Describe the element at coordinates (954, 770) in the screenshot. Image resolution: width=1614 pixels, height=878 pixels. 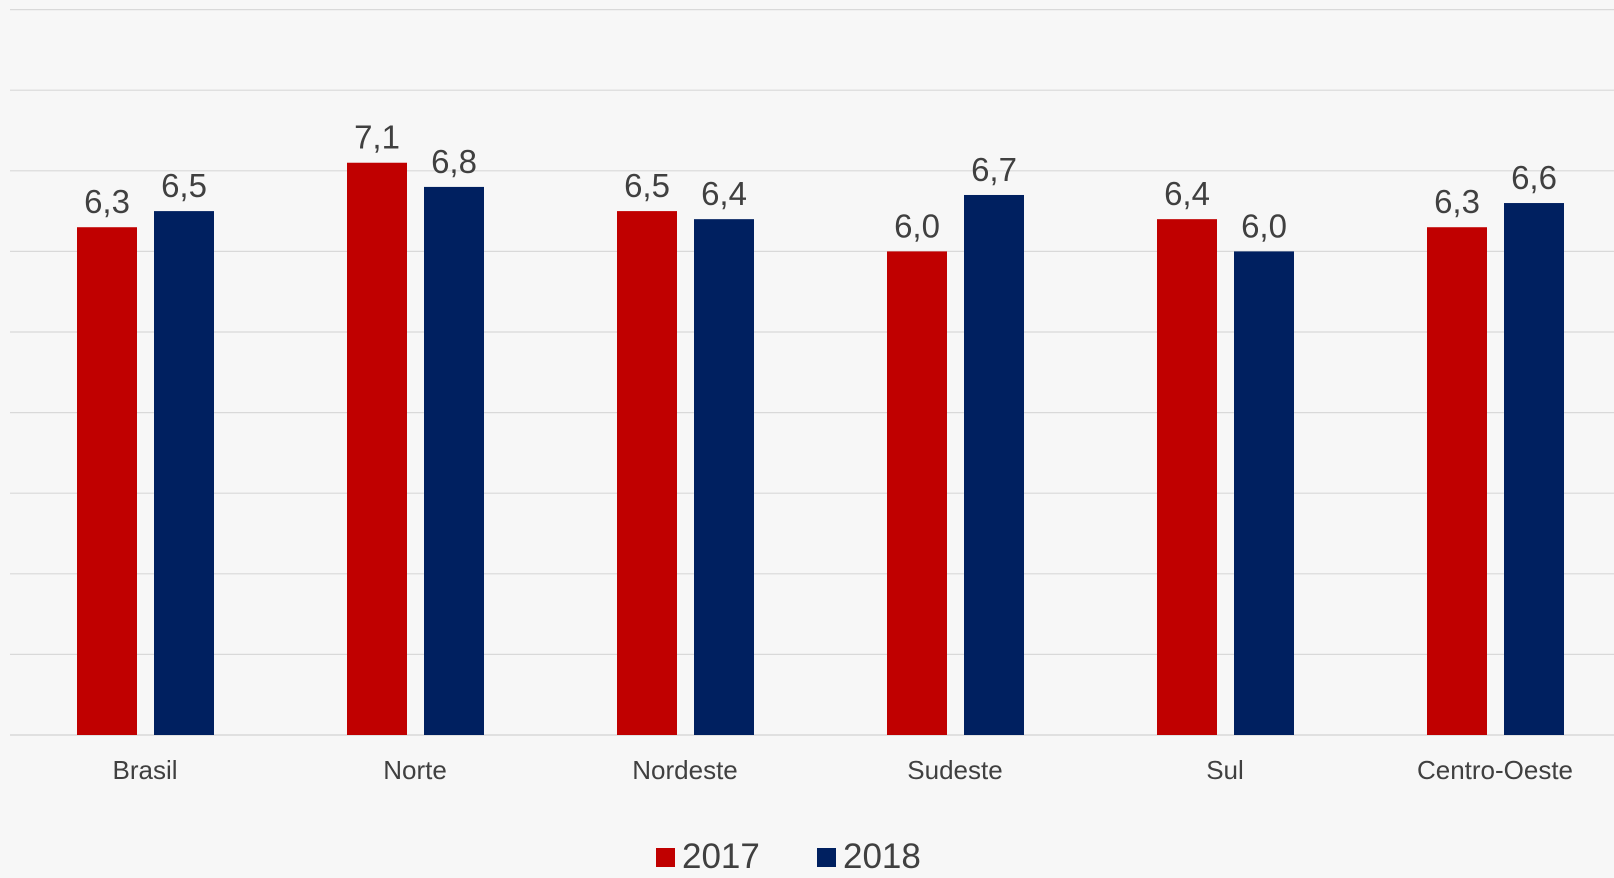
I see `x-tick-label: Sudeste` at that location.